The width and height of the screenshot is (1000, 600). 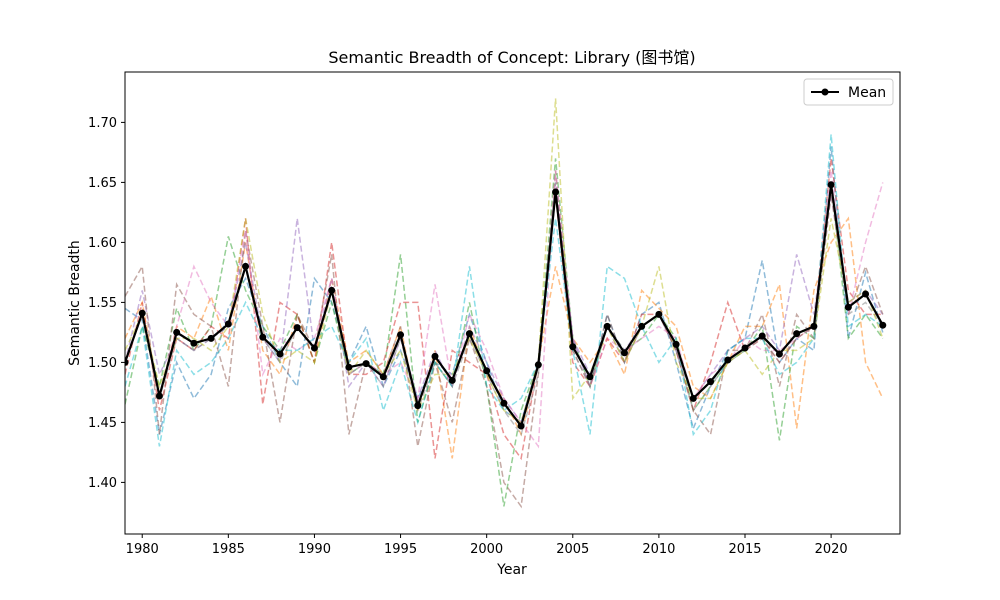 I want to click on x-tick-label: 1980, so click(x=142, y=549).